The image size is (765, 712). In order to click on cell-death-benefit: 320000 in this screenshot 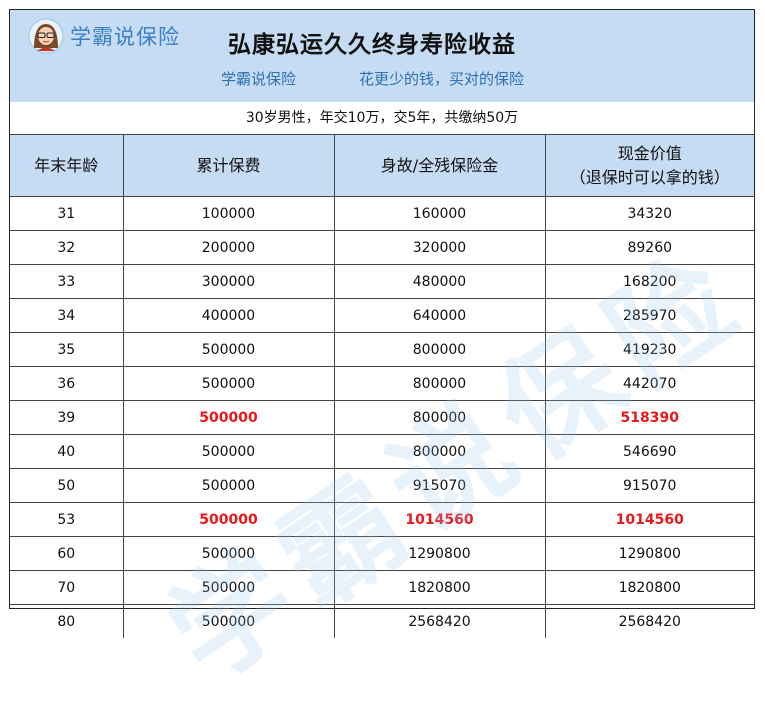, I will do `click(439, 247)`.